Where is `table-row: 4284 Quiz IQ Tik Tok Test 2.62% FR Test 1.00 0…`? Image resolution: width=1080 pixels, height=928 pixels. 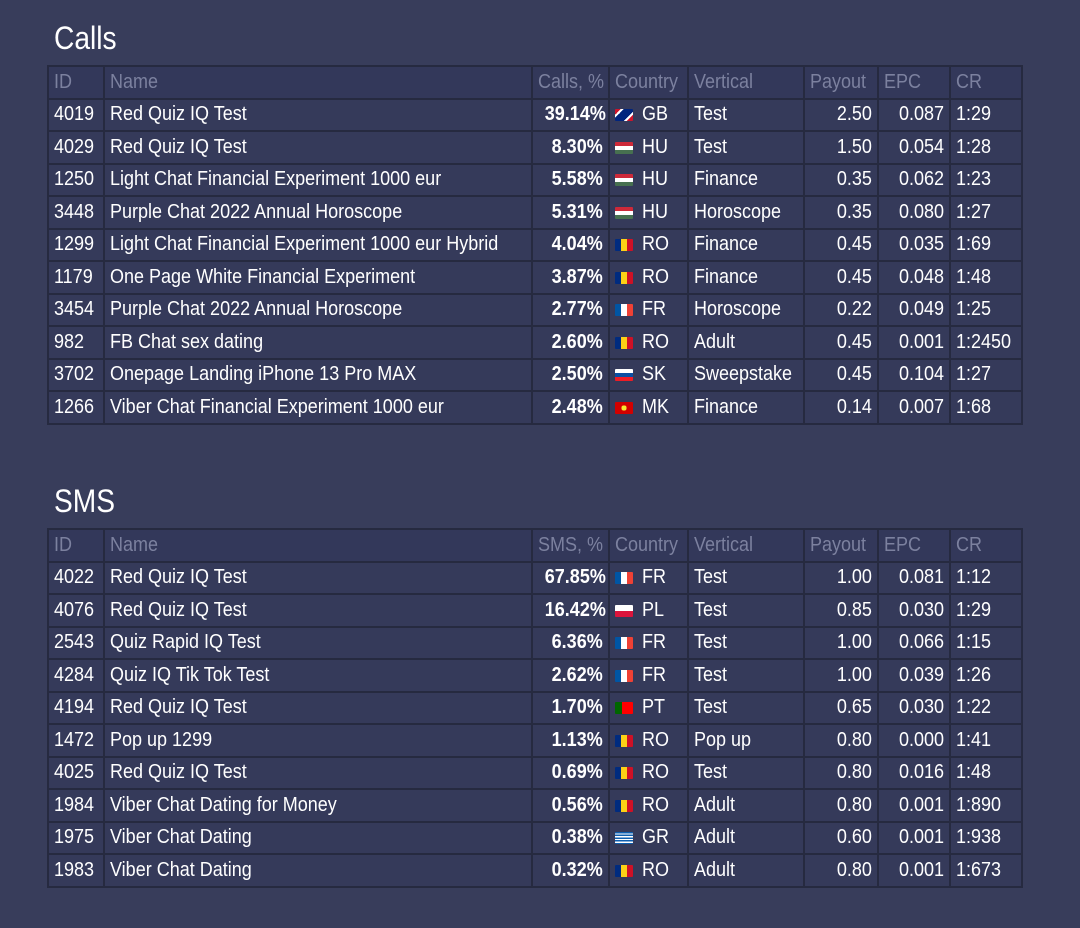
table-row: 4284 Quiz IQ Tik Tok Test 2.62% FR Test 1.00 0… is located at coordinates (535, 675).